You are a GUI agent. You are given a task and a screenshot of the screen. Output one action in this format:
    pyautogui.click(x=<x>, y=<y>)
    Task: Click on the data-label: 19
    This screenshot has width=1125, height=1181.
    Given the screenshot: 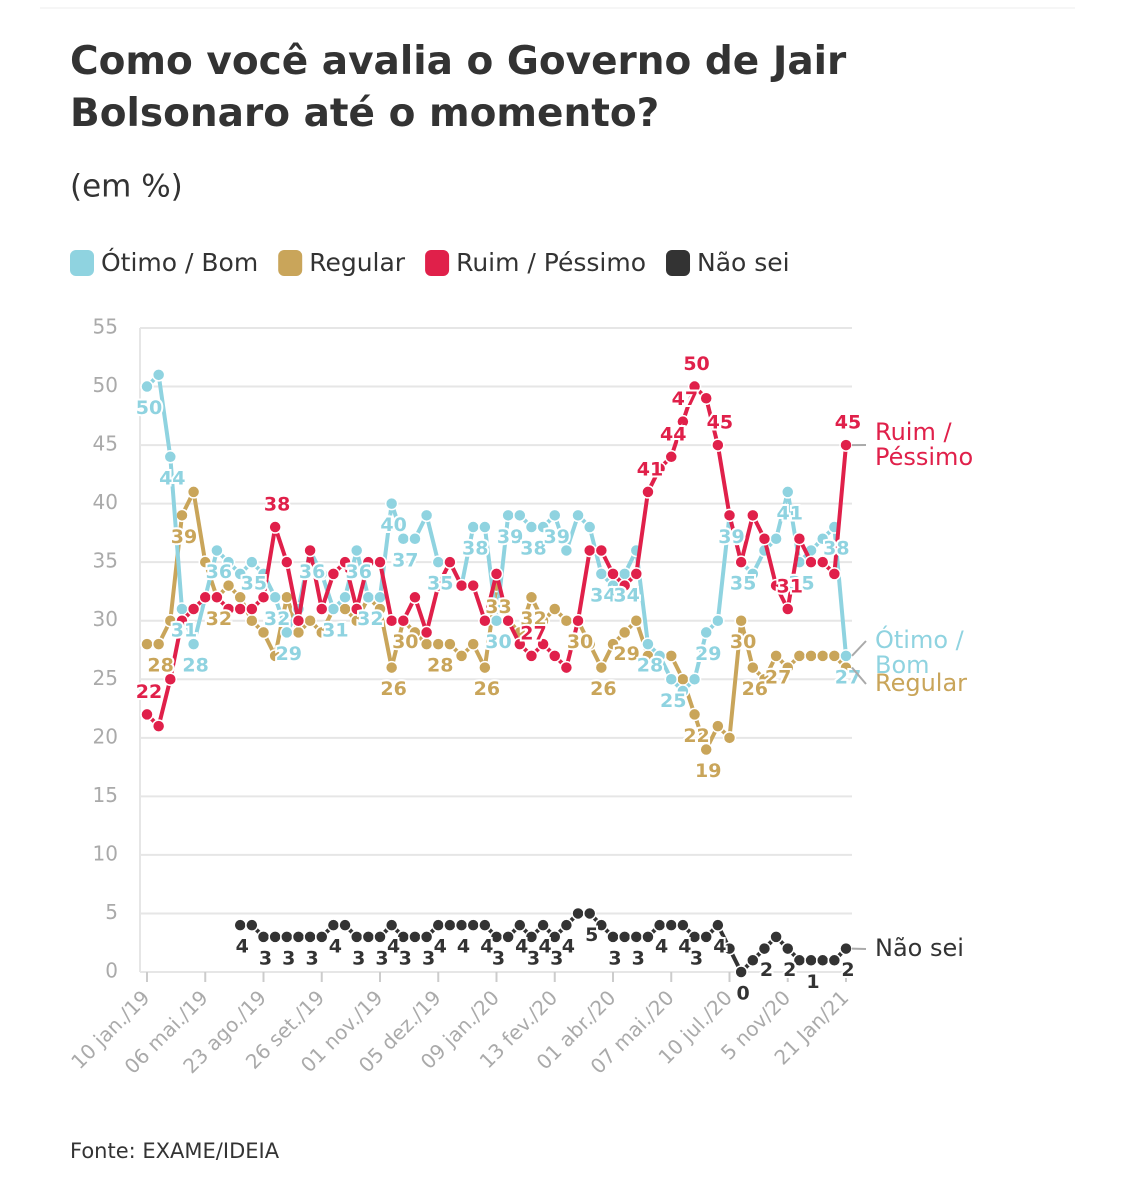 What is the action you would take?
    pyautogui.click(x=708, y=771)
    